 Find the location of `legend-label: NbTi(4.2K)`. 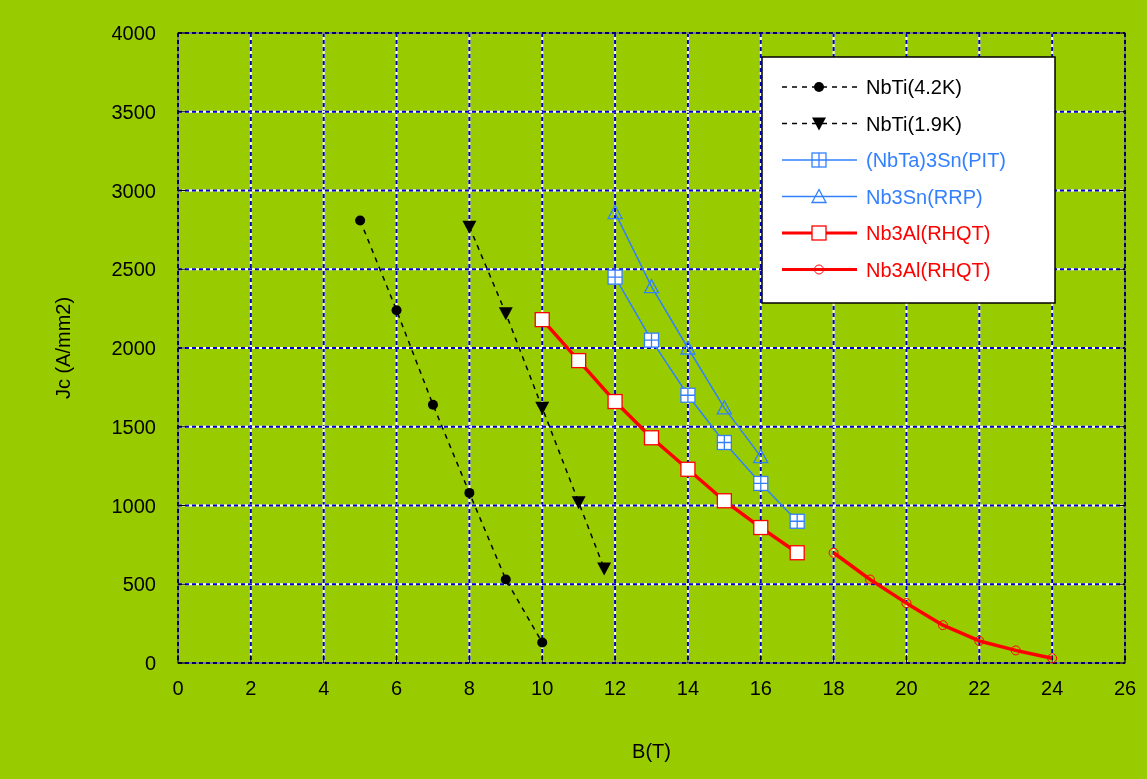

legend-label: NbTi(4.2K) is located at coordinates (914, 87).